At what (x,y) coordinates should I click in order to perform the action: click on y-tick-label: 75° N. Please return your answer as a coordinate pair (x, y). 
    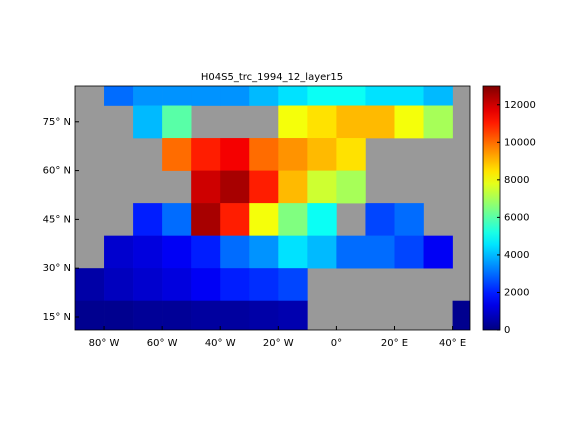
    Looking at the image, I should click on (57, 122).